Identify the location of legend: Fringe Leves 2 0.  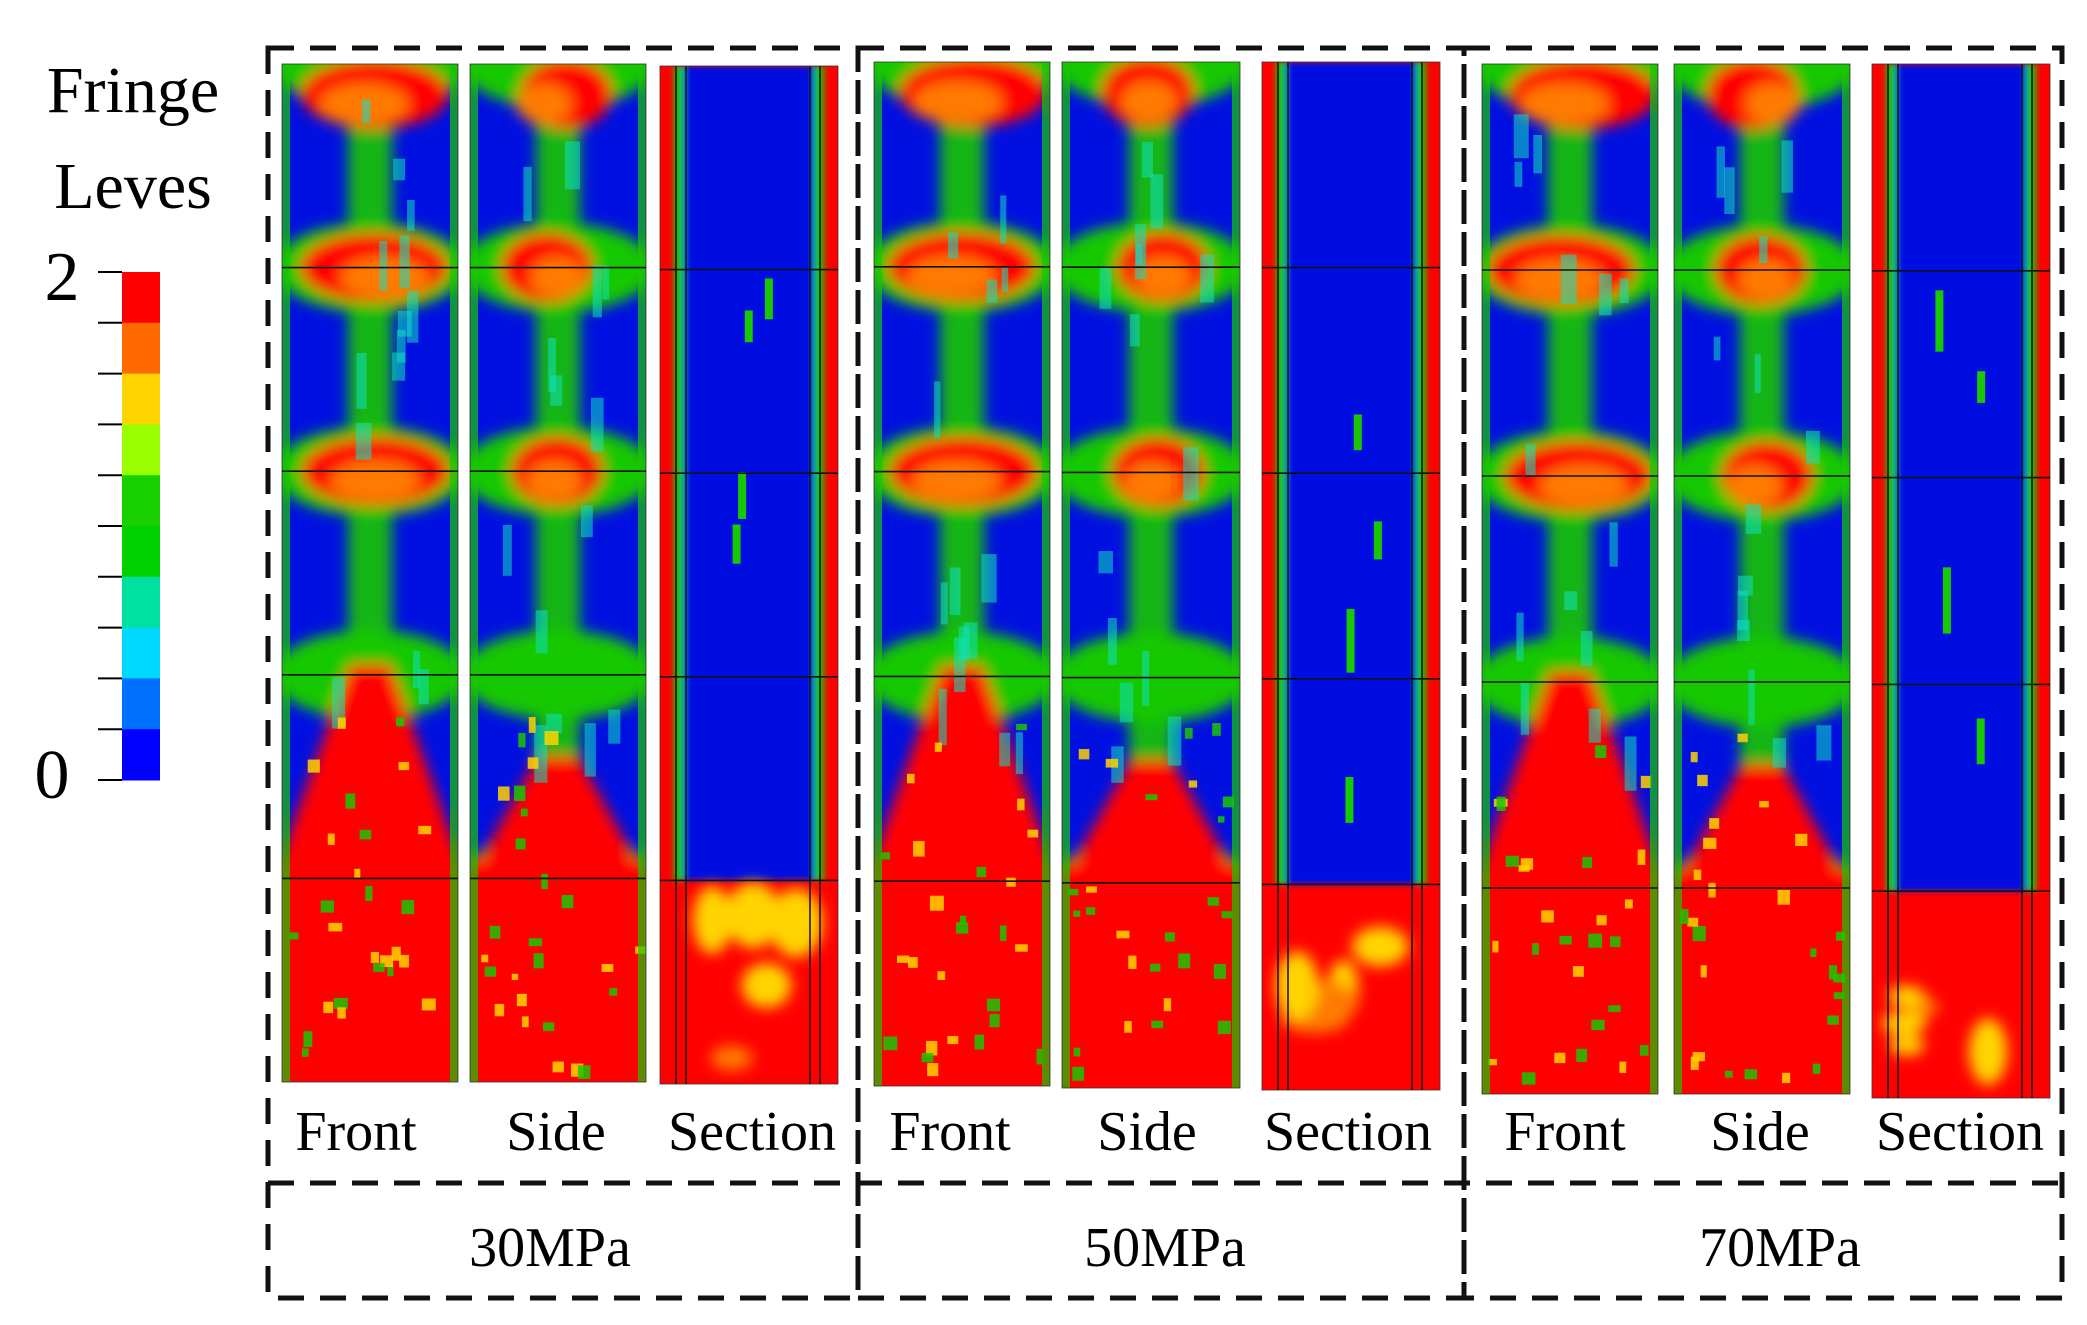
(127, 434).